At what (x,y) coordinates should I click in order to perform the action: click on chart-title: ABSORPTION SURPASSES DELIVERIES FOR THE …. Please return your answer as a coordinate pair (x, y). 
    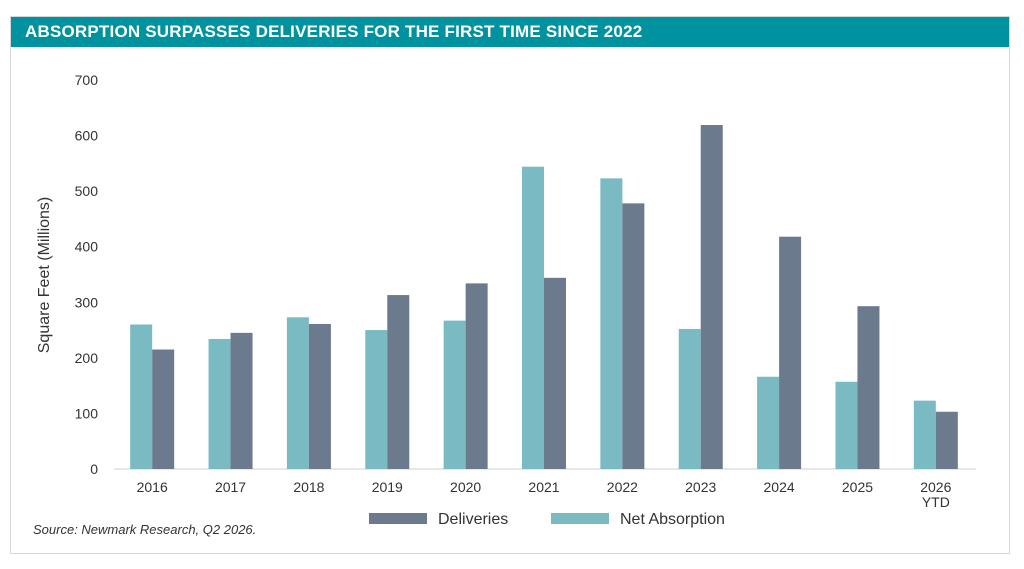
    Looking at the image, I should click on (334, 31).